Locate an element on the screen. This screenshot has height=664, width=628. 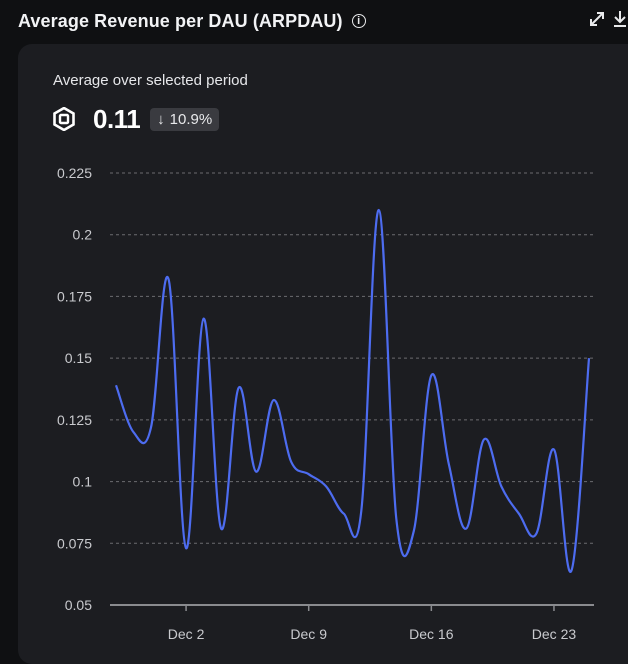
expand-icon is located at coordinates (597, 19).